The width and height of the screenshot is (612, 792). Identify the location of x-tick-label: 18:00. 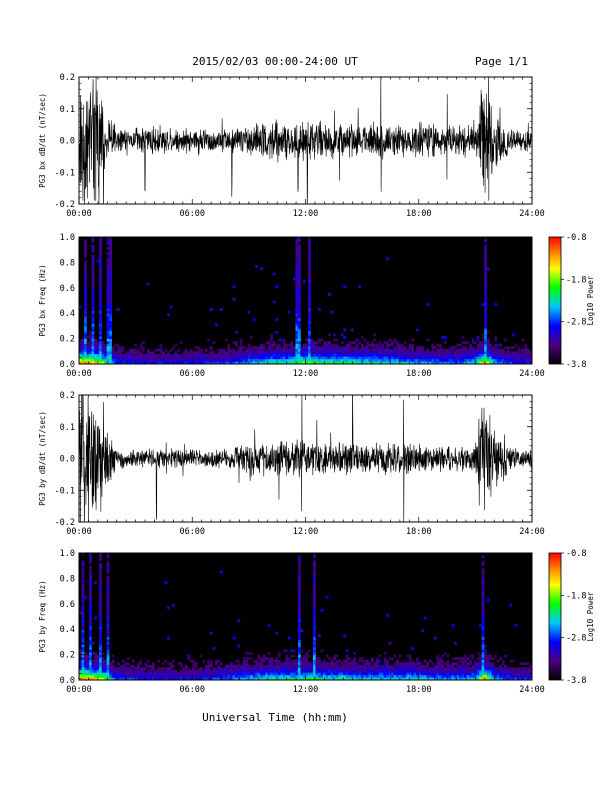
(419, 374).